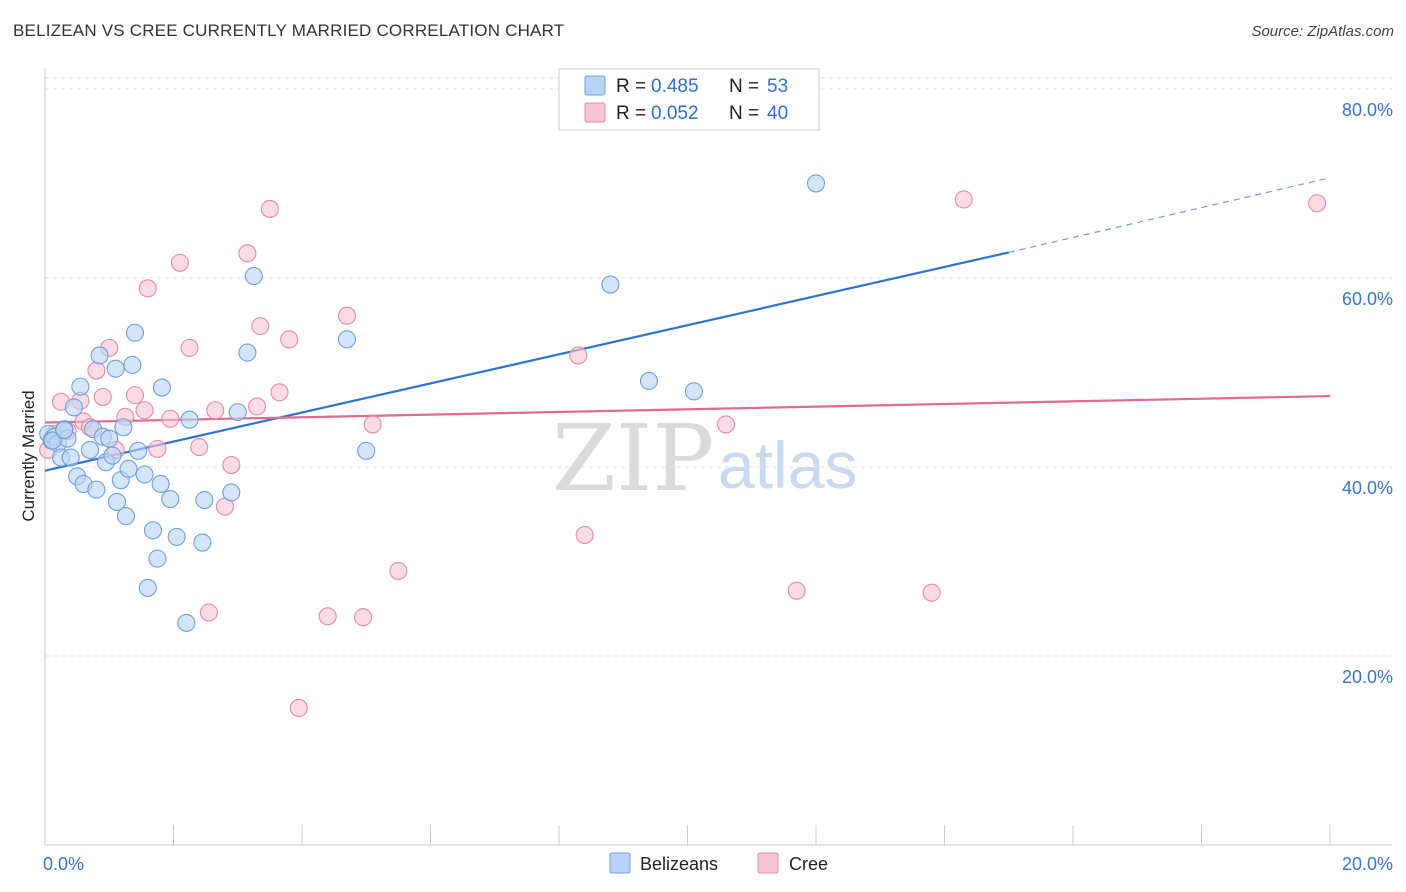  Describe the element at coordinates (28, 455) in the screenshot. I see `y-axis-label: Currently Married` at that location.